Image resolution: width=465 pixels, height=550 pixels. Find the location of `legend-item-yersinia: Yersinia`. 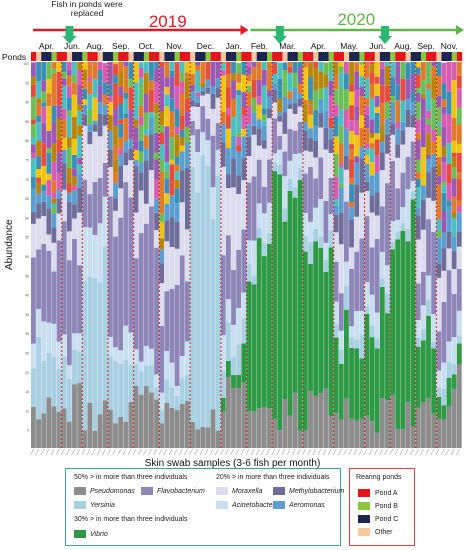

legend-item-yersinia: Yersinia is located at coordinates (94, 505).